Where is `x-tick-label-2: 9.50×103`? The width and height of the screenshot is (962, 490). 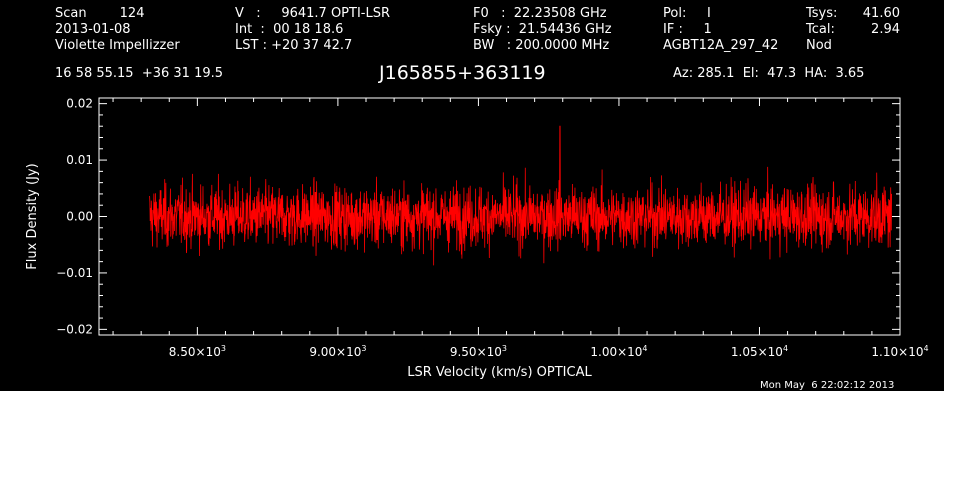
x-tick-label-2: 9.50×103 is located at coordinates (478, 351).